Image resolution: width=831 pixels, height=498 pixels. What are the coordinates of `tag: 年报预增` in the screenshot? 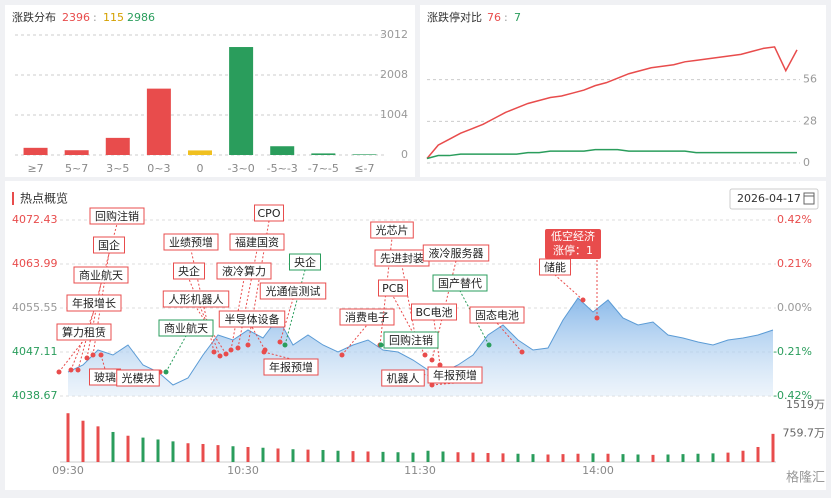 It's located at (291, 367).